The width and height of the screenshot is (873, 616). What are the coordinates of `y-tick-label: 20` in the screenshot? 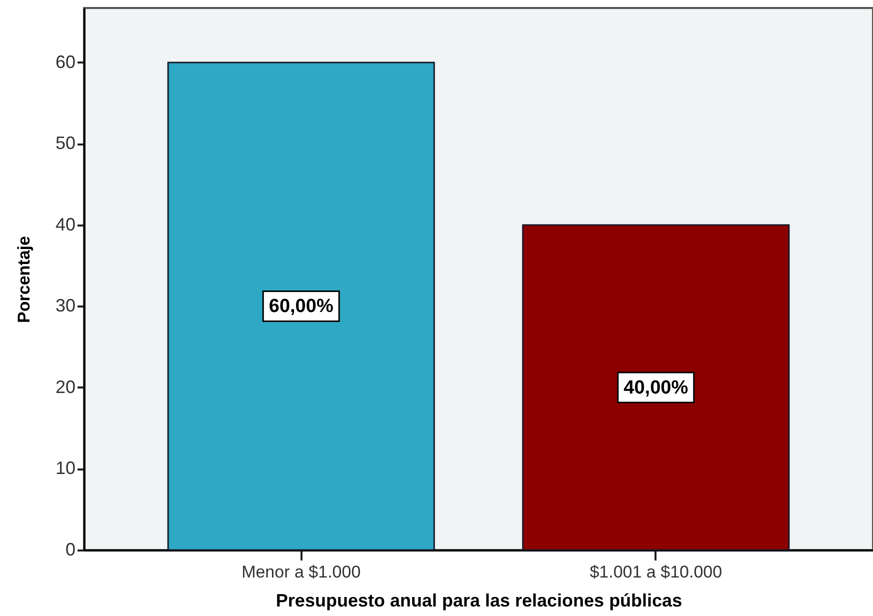 It's located at (65, 386).